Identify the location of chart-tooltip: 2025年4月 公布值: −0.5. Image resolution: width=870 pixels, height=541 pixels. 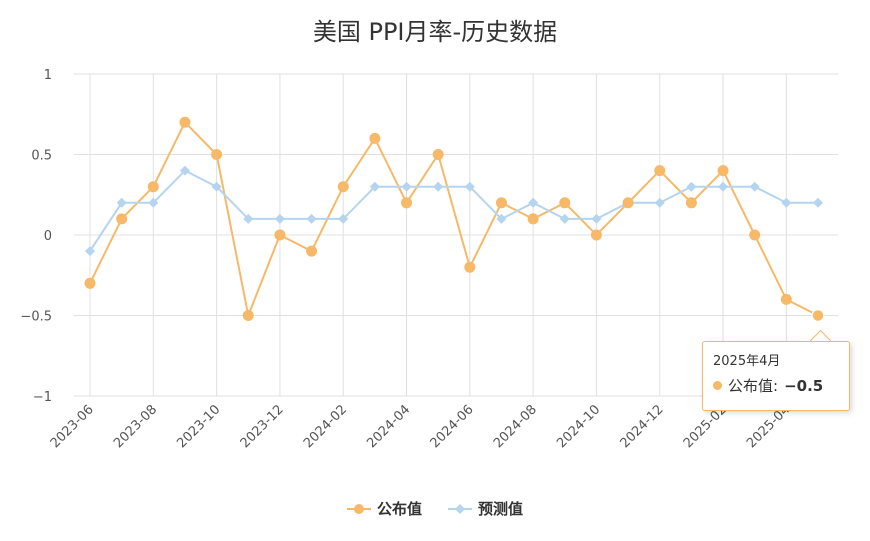
(776, 376).